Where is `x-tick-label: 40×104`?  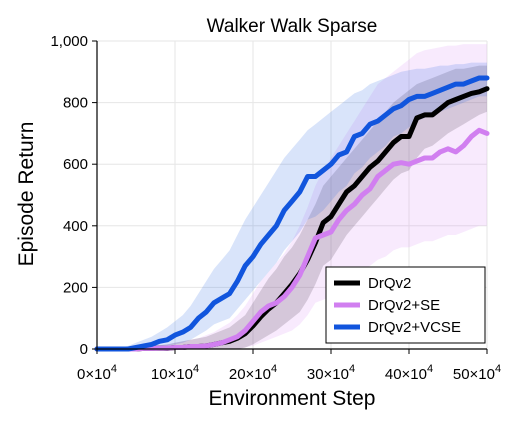
x-tick-label: 40×104 is located at coordinates (409, 373).